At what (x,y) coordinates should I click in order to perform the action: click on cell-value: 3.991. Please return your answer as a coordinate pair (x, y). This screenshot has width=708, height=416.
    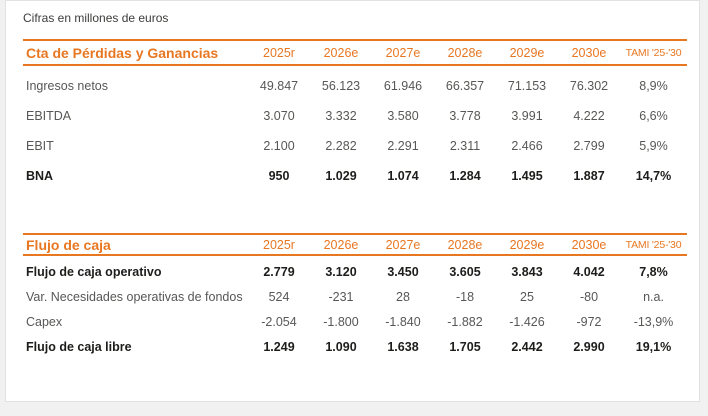
    Looking at the image, I should click on (527, 116).